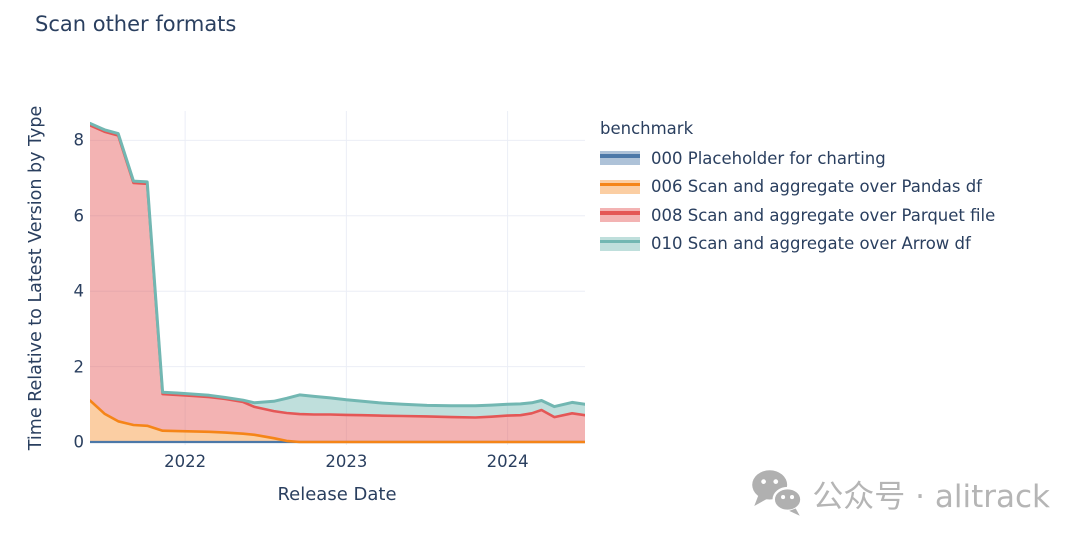 This screenshot has width=1080, height=544. Describe the element at coordinates (79, 140) in the screenshot. I see `y-tick-label: 8` at that location.